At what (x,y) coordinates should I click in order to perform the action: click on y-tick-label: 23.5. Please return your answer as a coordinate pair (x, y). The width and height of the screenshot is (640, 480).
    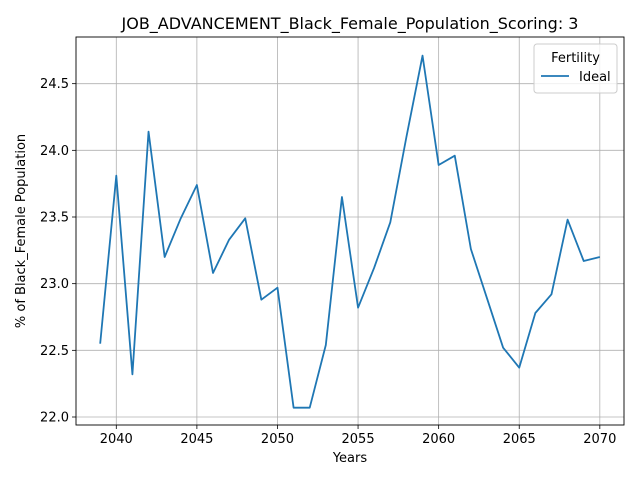
    Looking at the image, I should click on (54, 218).